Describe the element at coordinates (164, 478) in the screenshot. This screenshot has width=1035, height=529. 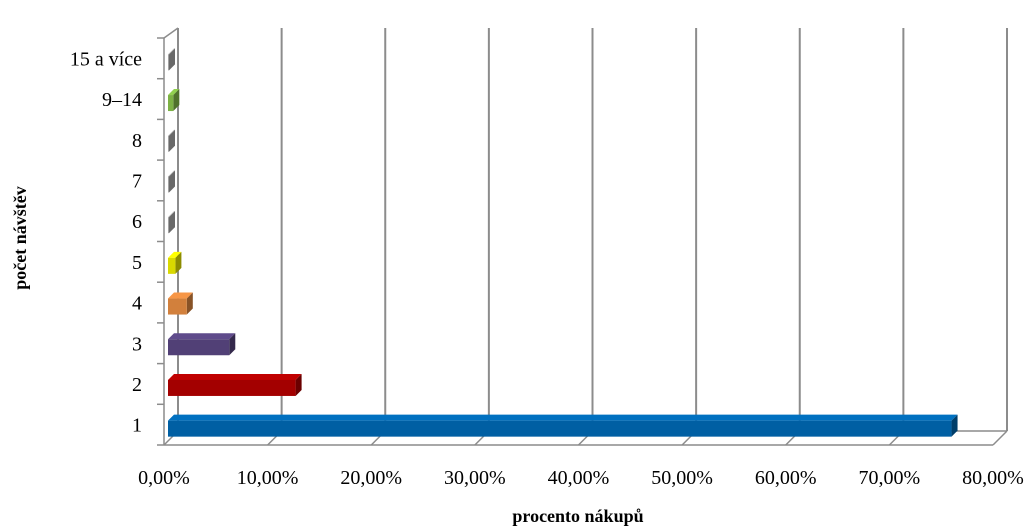
I see `x-tick-label: 0,00%` at that location.